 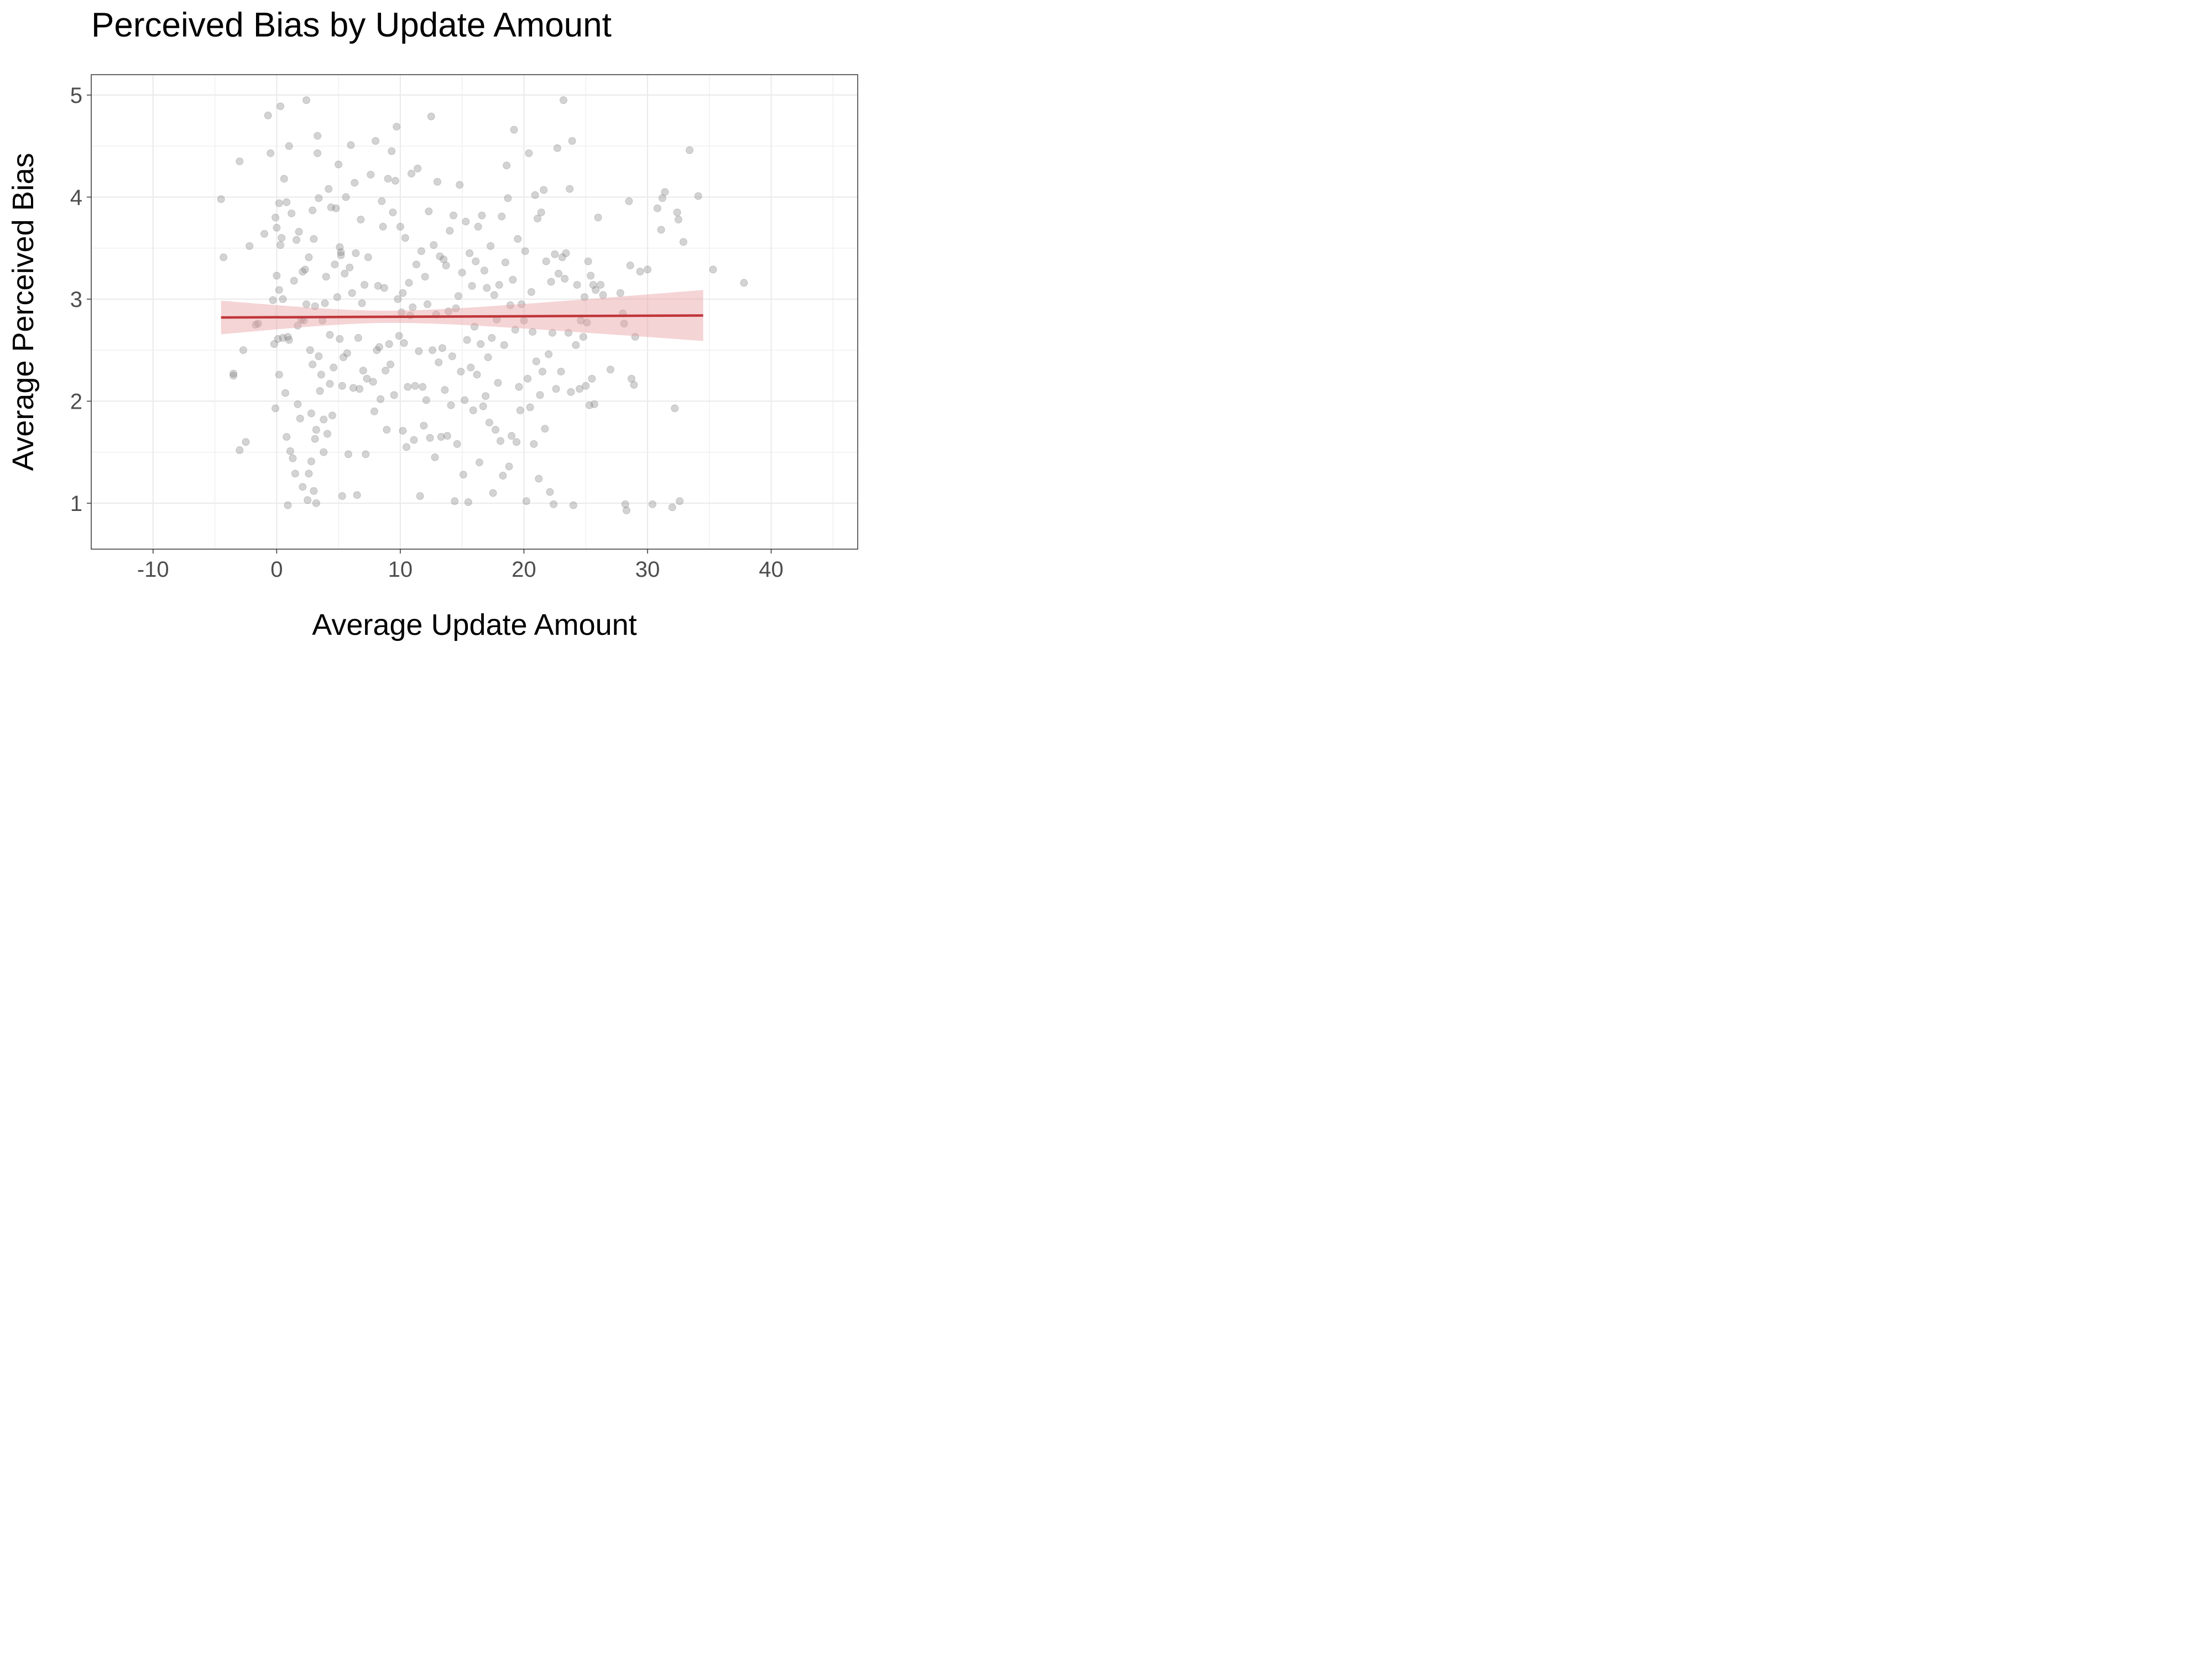 What do you see at coordinates (462, 316) in the screenshot?
I see `regression-fit` at bounding box center [462, 316].